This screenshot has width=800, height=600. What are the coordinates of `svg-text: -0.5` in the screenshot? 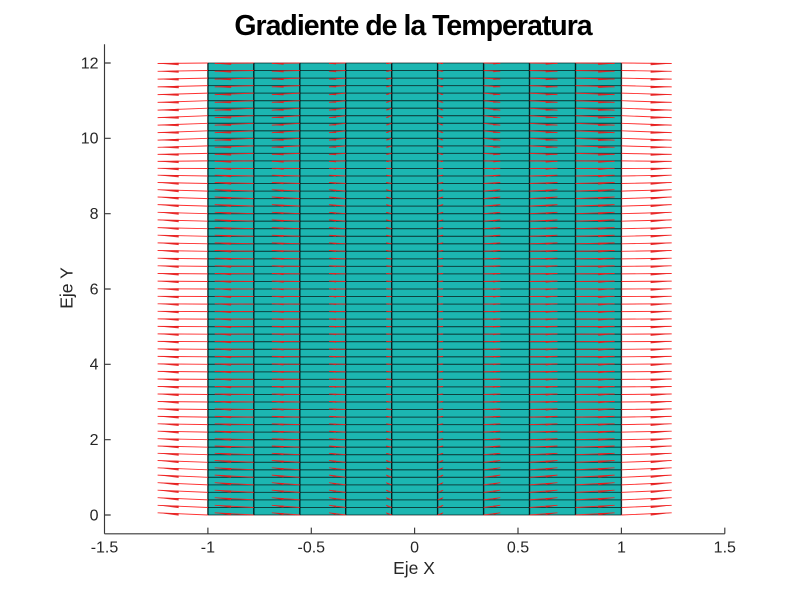 It's located at (312, 548).